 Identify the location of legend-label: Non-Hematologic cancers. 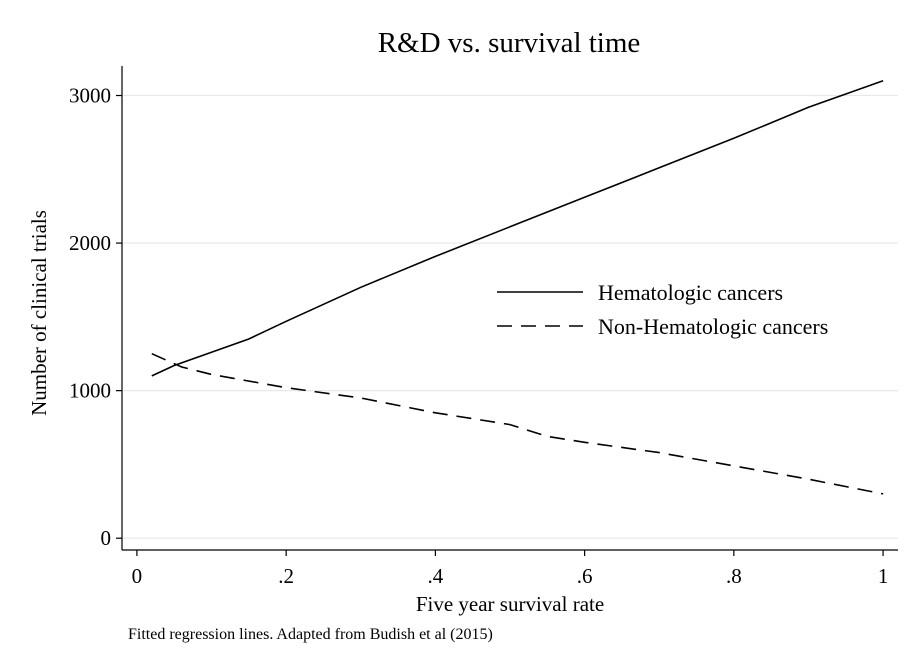
(713, 326).